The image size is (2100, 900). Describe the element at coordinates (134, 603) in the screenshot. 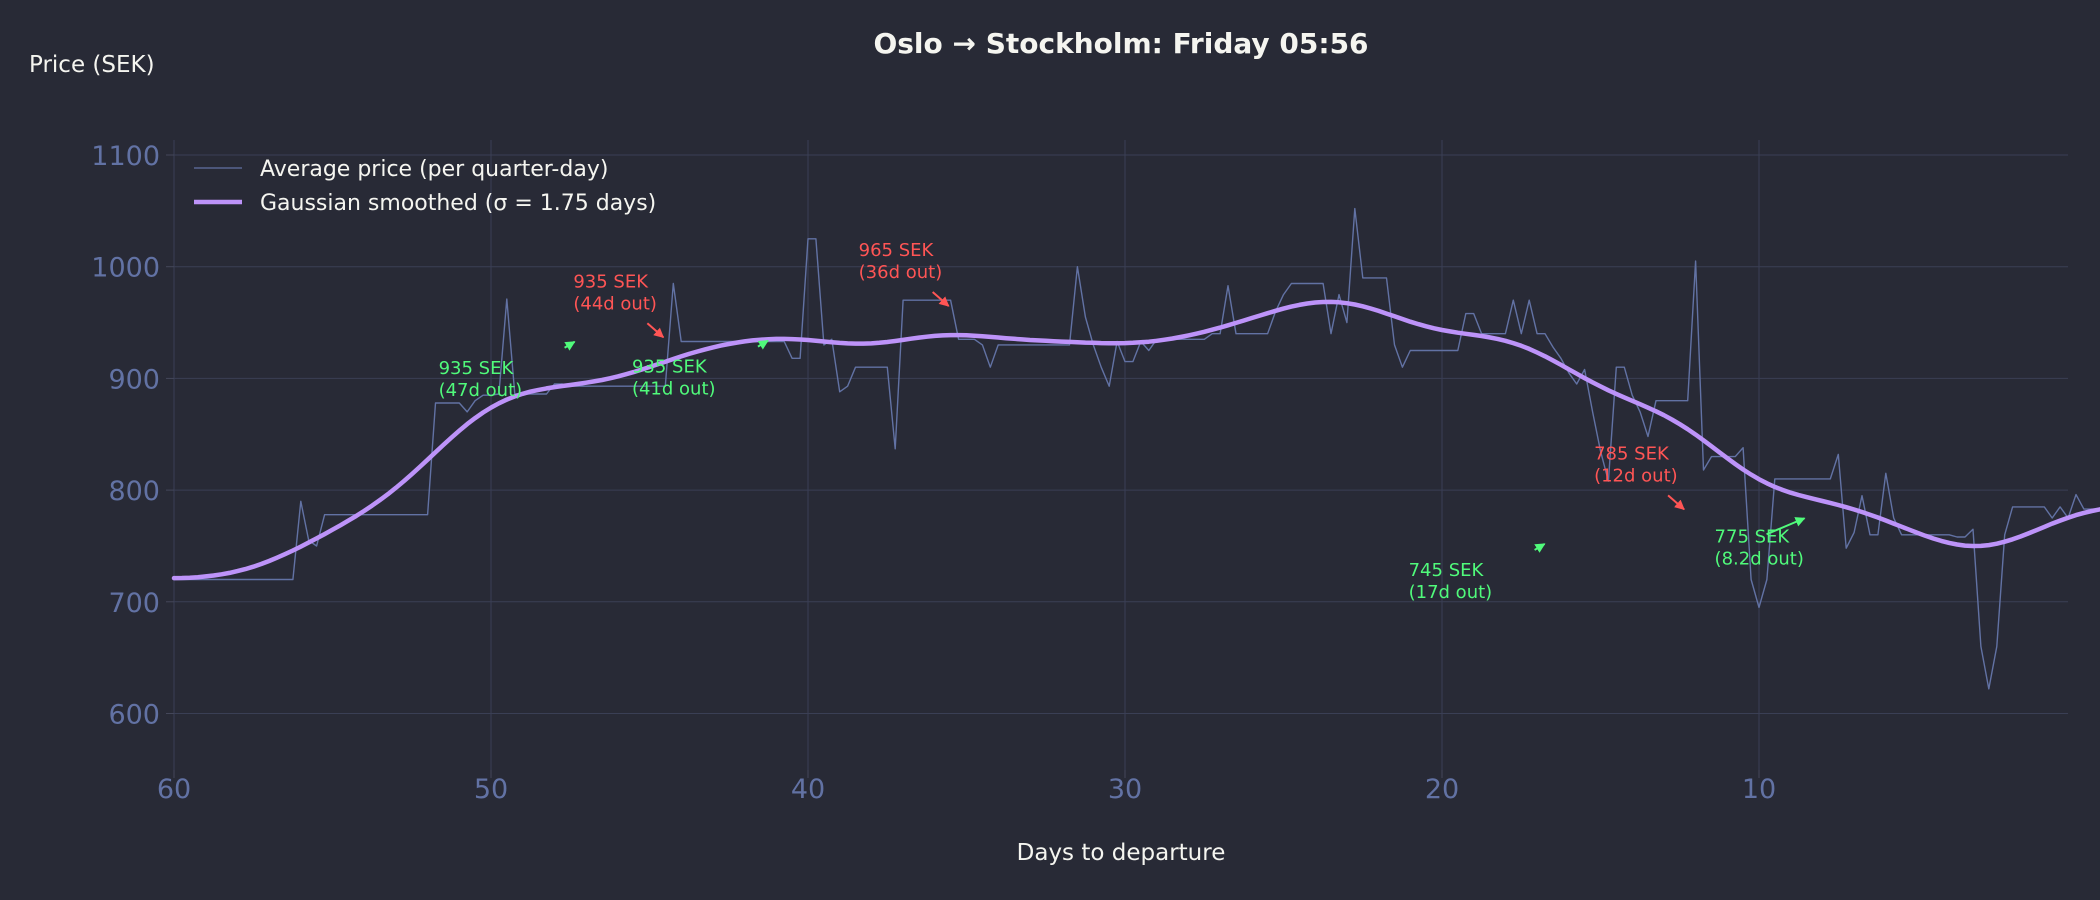

I see `y-tick-label: 700` at that location.